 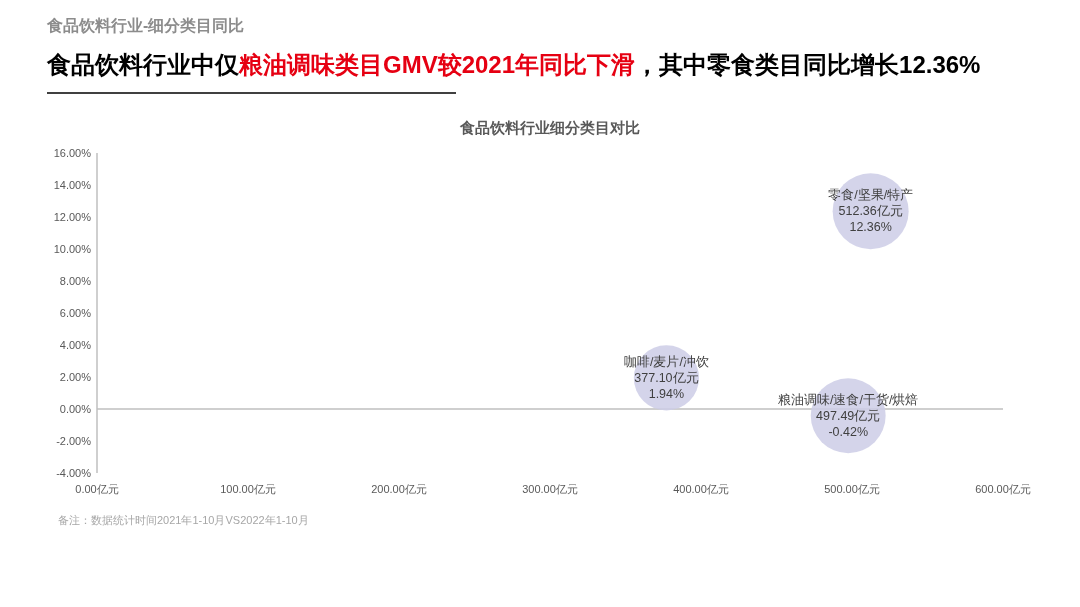 What do you see at coordinates (248, 489) in the screenshot?
I see `x-tick-label: 100.00亿元` at bounding box center [248, 489].